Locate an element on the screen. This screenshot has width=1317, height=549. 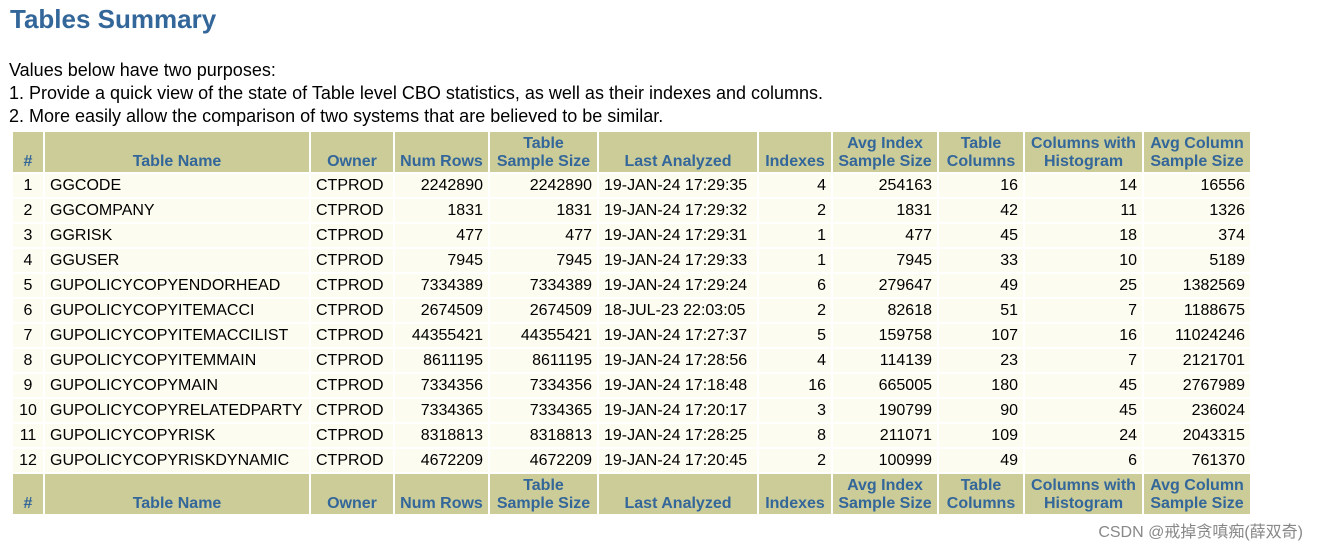
table-cell: 12 is located at coordinates (28, 460).